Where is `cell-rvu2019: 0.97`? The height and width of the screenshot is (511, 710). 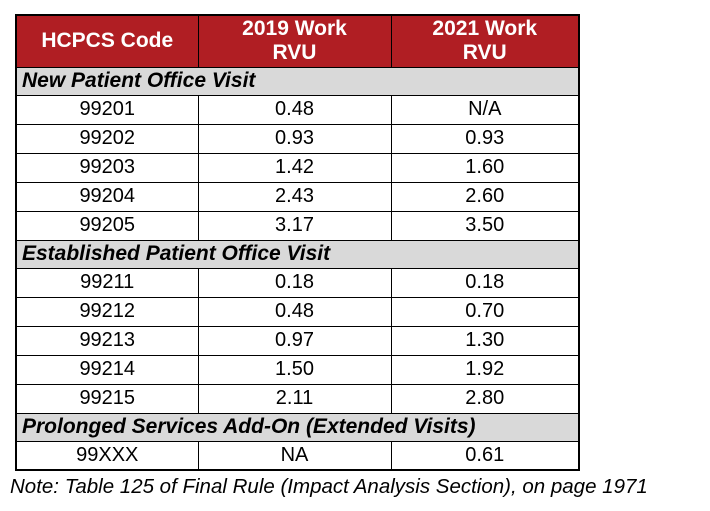 cell-rvu2019: 0.97 is located at coordinates (294, 340).